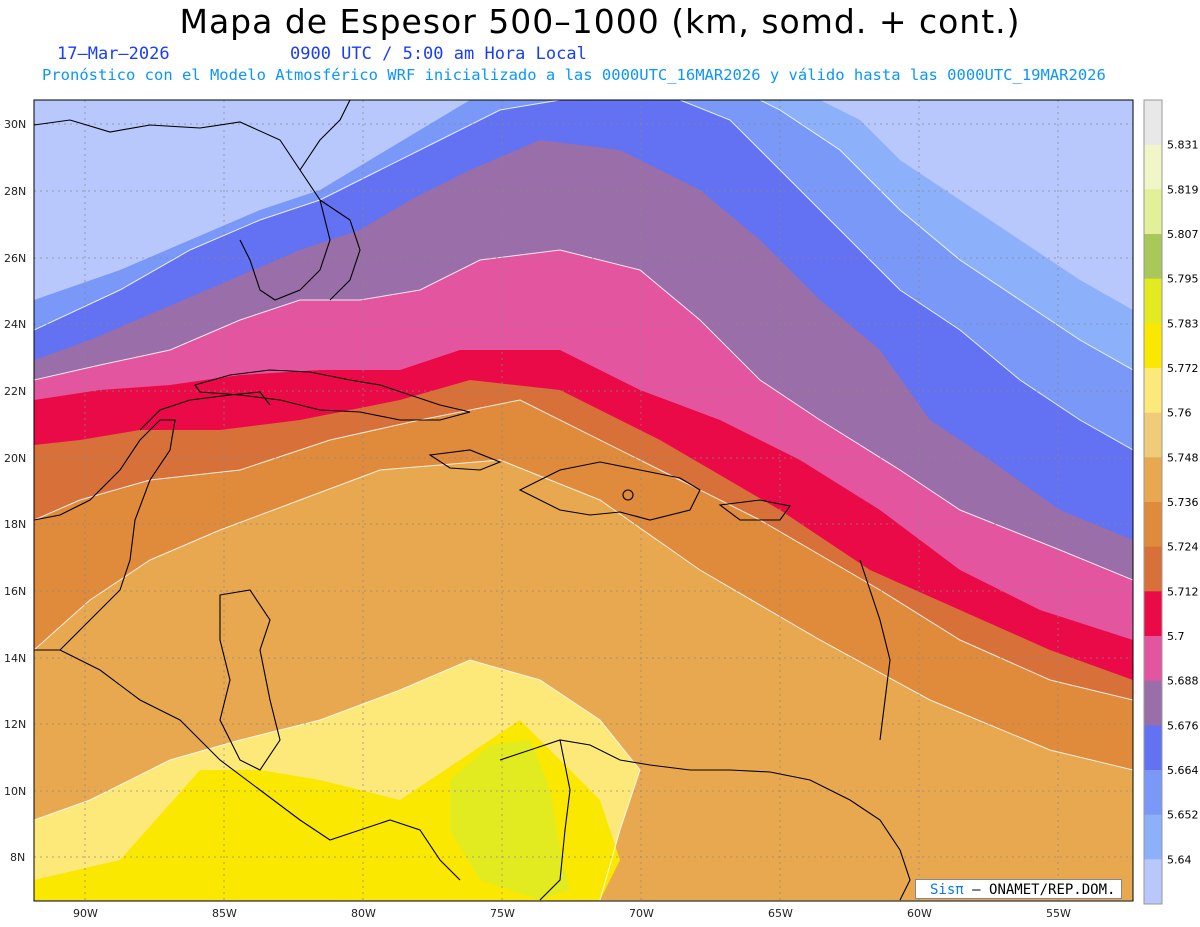  What do you see at coordinates (17, 857) in the screenshot?
I see `lat-label-8n: 8N` at bounding box center [17, 857].